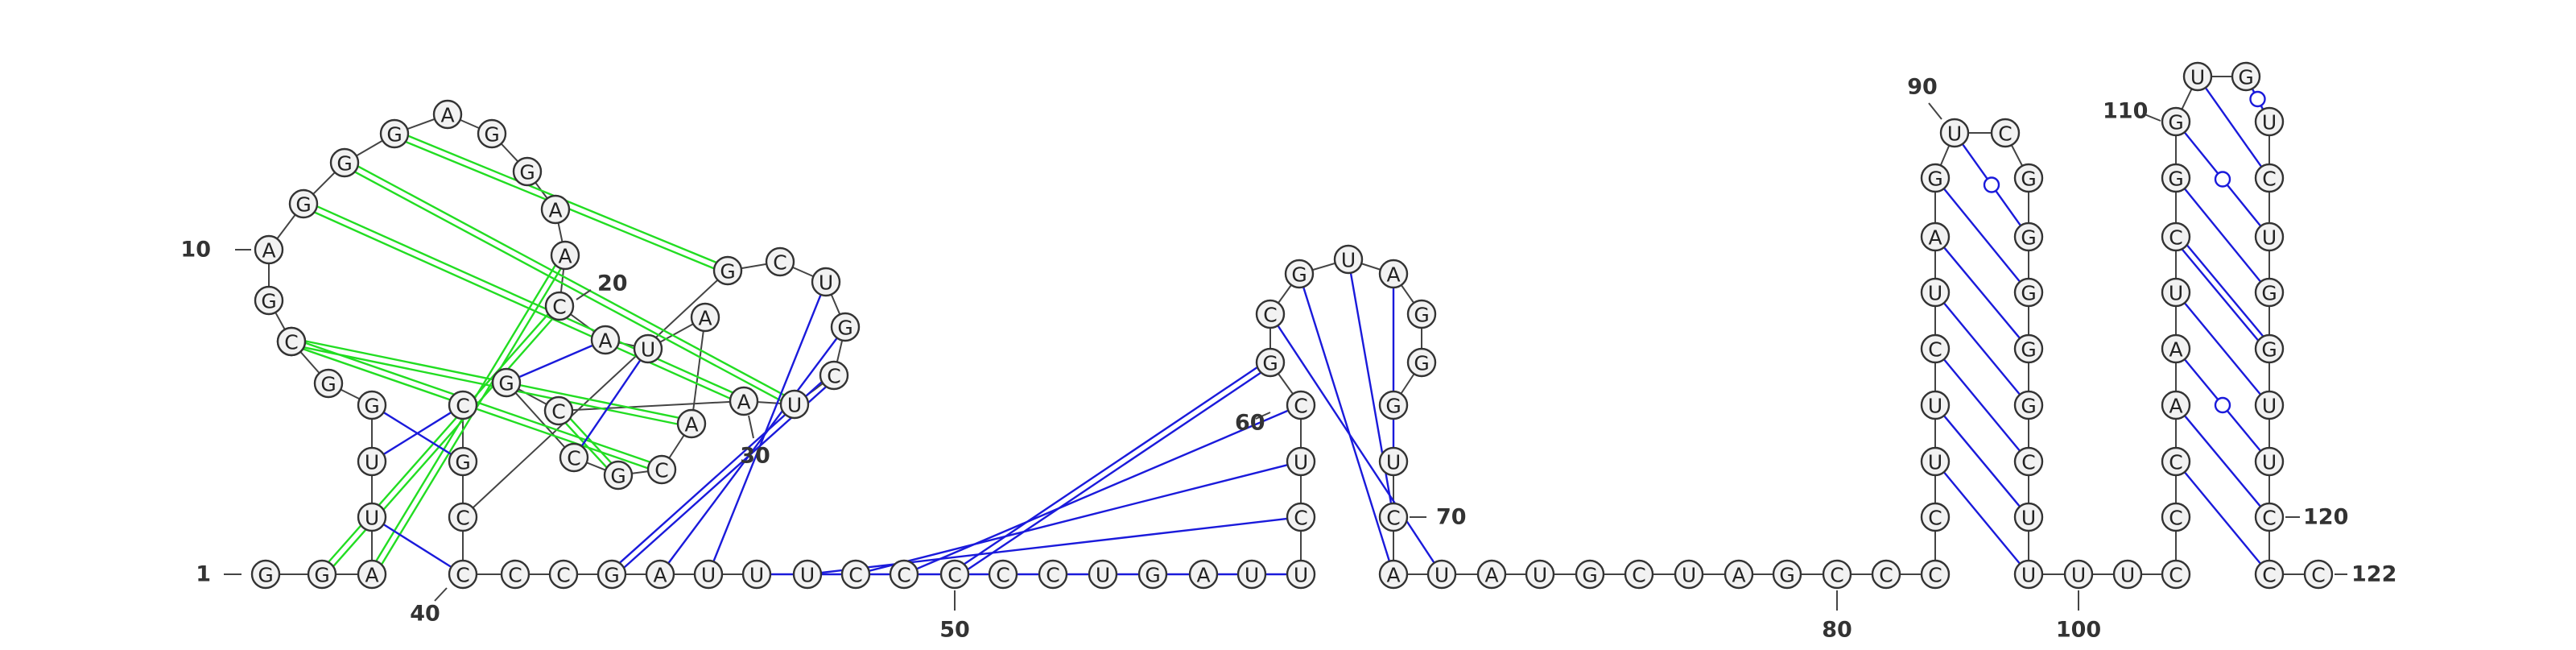  I want to click on nucleotide-5: U, so click(372, 461).